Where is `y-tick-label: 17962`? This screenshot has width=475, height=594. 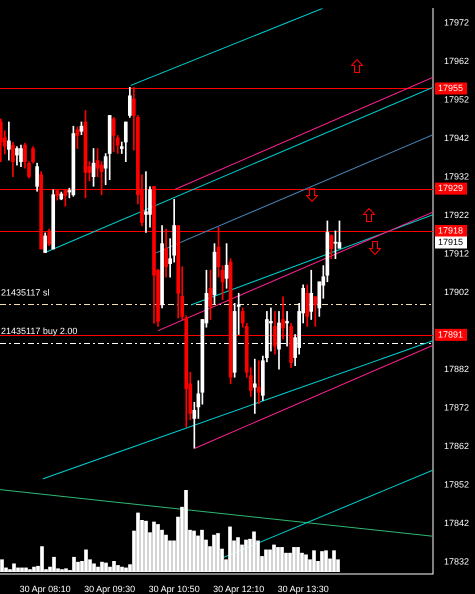 y-tick-label: 17962 is located at coordinates (457, 61).